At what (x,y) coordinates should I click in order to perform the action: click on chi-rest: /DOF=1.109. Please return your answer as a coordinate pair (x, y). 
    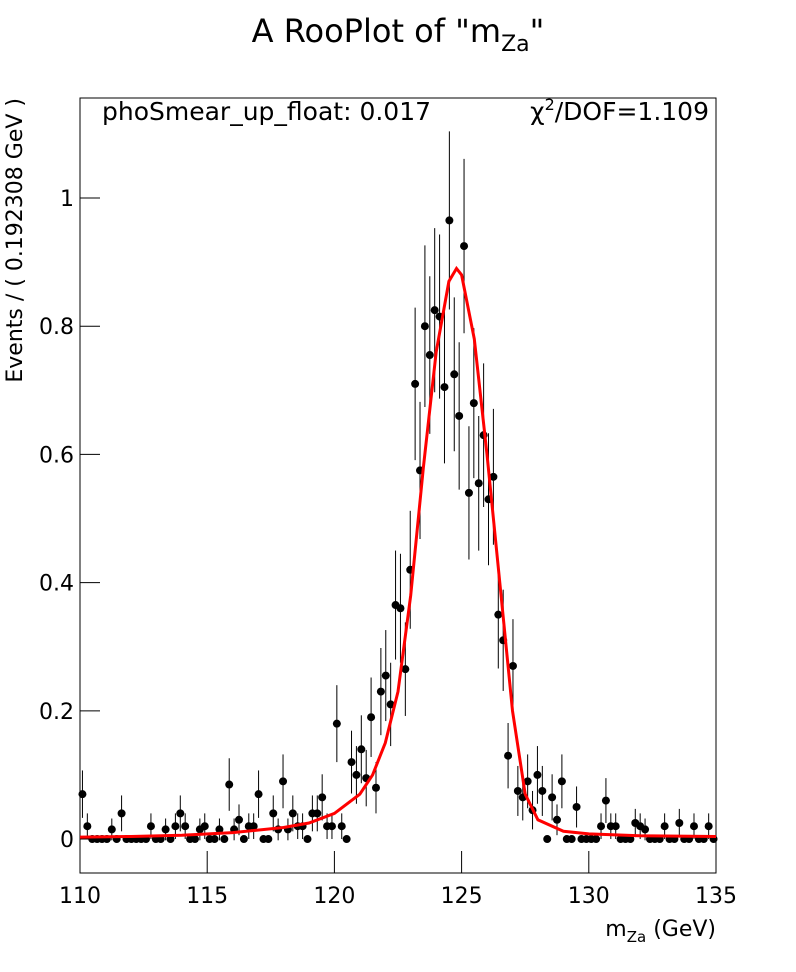
    Looking at the image, I should click on (632, 111).